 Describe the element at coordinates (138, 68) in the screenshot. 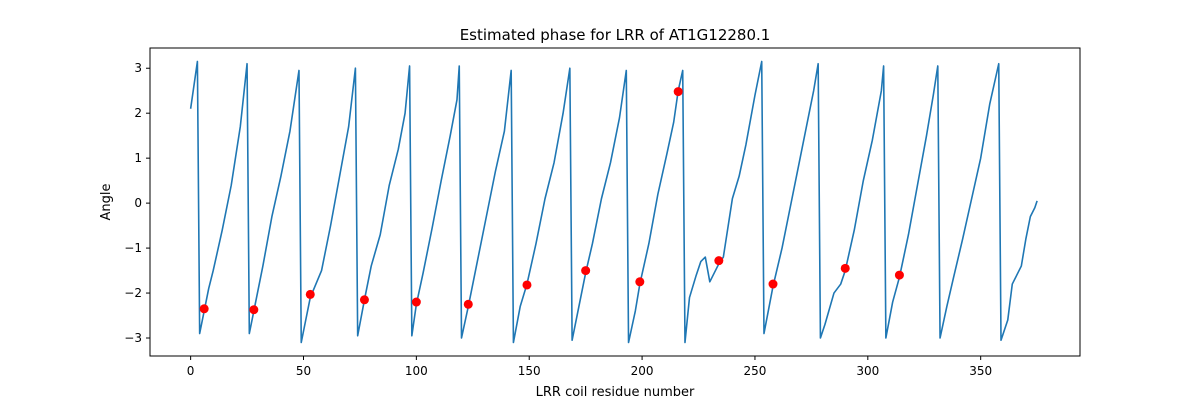

I see `y-tick-label: 3` at that location.